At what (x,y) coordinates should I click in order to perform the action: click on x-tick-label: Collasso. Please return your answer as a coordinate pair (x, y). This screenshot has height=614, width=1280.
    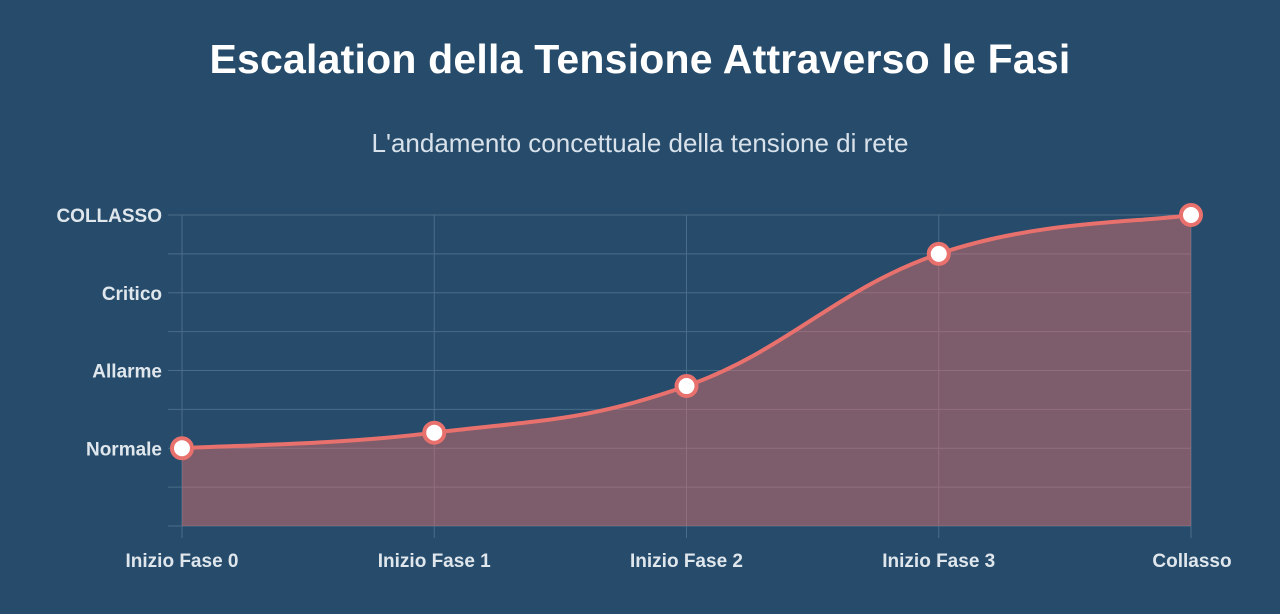
    Looking at the image, I should click on (1191, 561).